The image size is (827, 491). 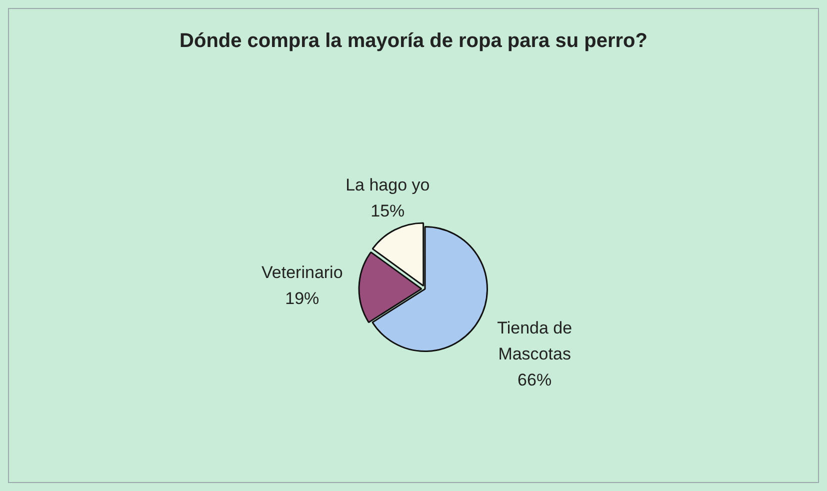 What do you see at coordinates (302, 272) in the screenshot?
I see `slice-label: Veterinario` at bounding box center [302, 272].